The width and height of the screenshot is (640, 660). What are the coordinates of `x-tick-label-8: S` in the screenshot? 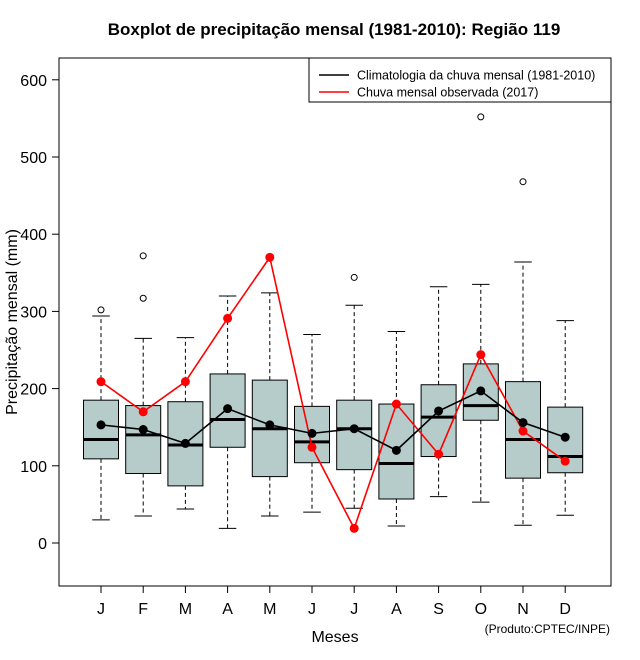 It's located at (438, 609).